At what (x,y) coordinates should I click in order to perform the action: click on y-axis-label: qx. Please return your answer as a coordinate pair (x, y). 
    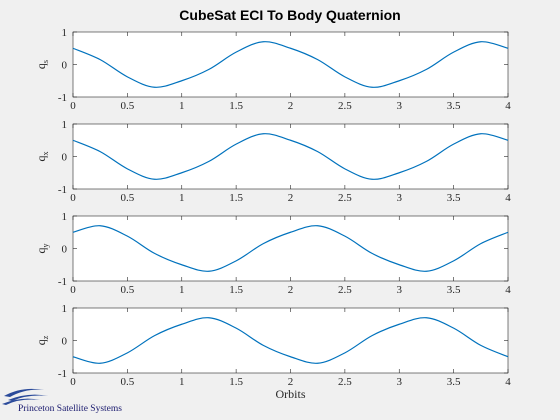
    Looking at the image, I should click on (42, 157).